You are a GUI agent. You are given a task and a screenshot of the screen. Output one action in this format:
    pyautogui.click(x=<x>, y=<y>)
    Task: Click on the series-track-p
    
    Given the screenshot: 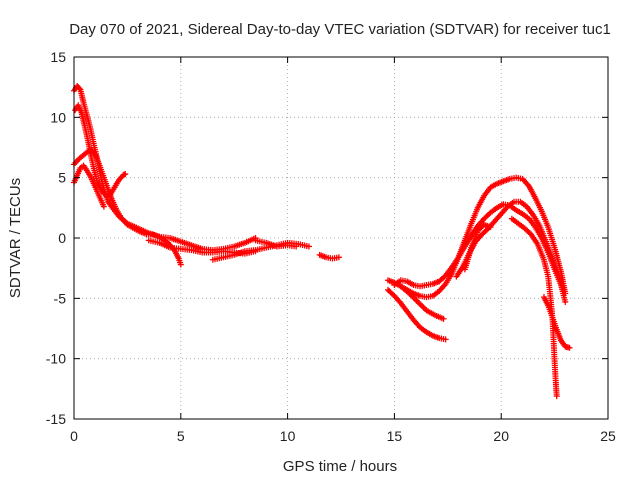 What is the action you would take?
    pyautogui.click(x=556, y=322)
    